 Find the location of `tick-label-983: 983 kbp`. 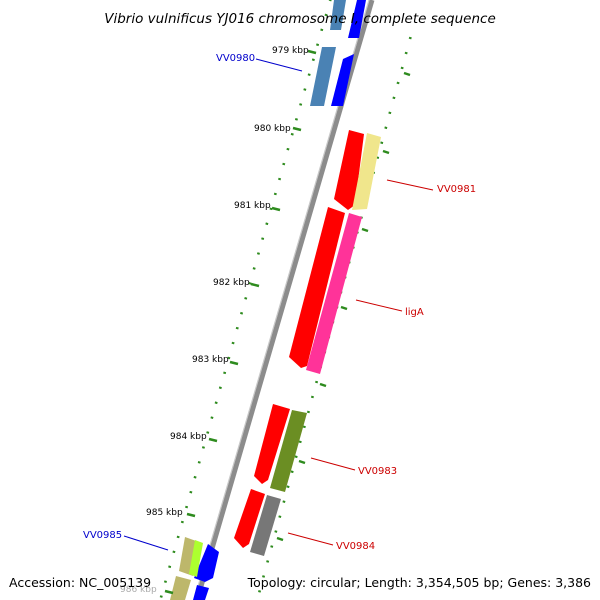

tick-label-983: 983 kbp is located at coordinates (210, 360).